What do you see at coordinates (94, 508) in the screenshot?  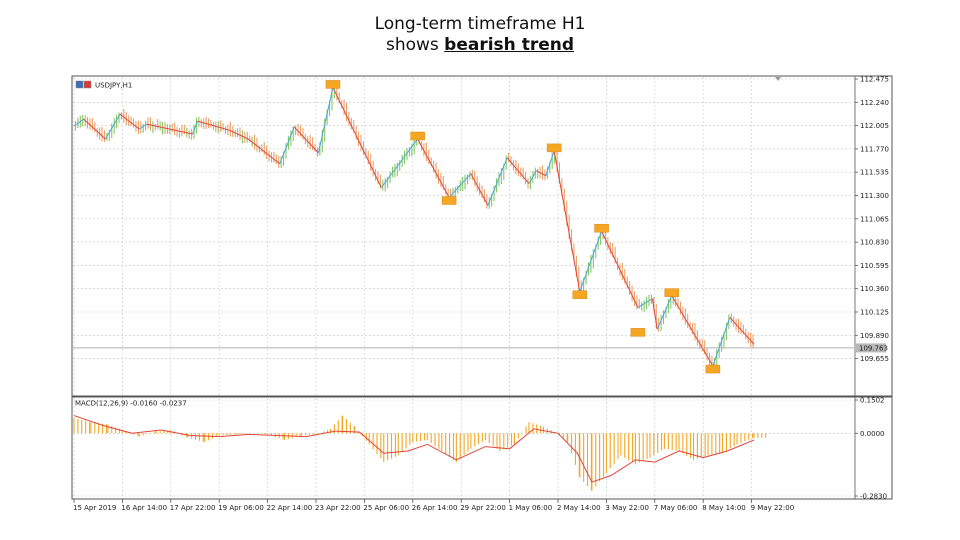 I see `x-tick-label: 15 Apr 2019` at bounding box center [94, 508].